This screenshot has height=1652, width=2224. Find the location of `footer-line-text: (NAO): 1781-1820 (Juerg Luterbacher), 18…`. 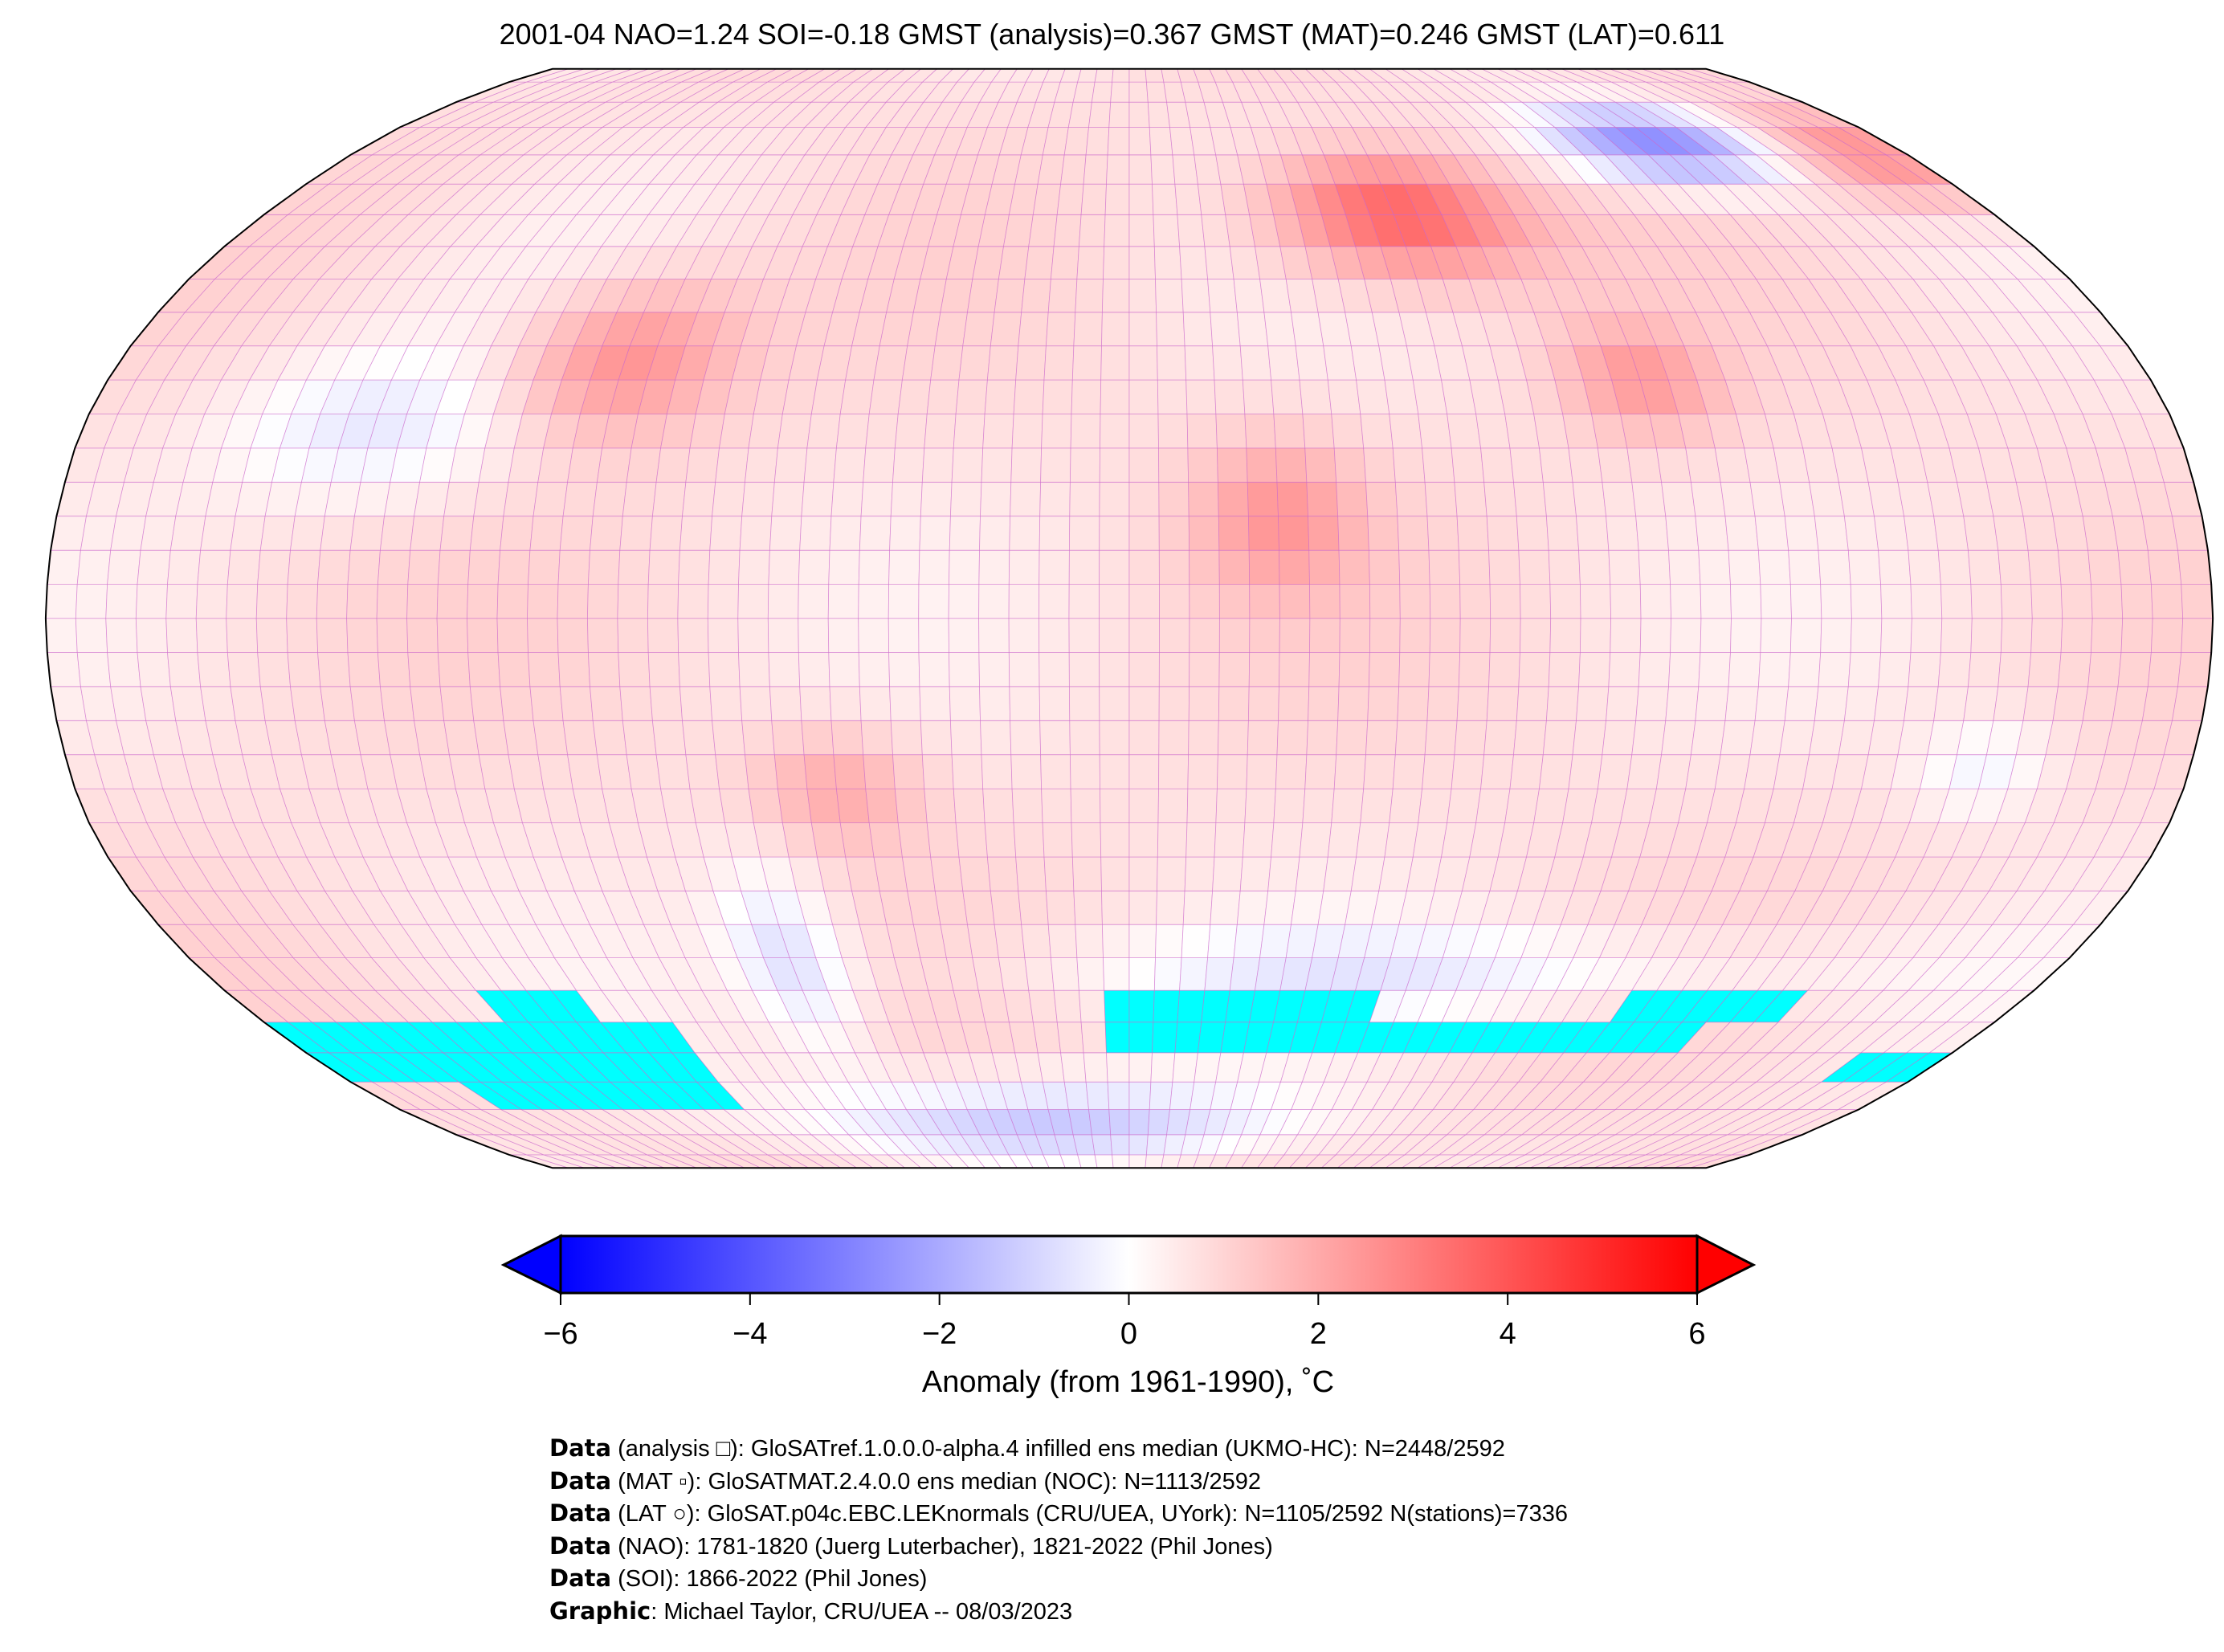

footer-line-text: (NAO): 1781-1820 (Juerg Luterbacher), 18… is located at coordinates (942, 1546).